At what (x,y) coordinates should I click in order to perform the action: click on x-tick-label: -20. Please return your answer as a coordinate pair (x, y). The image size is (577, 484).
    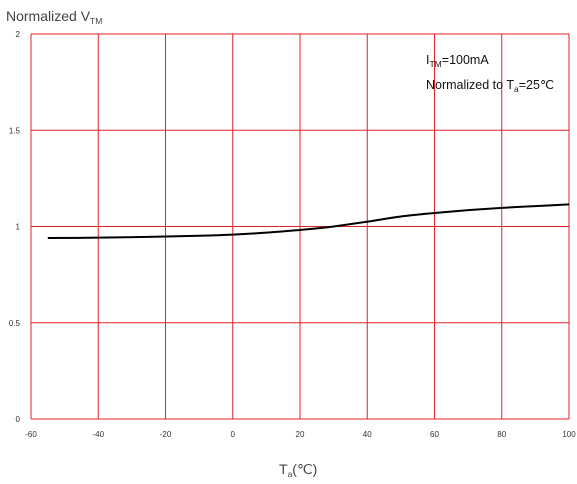
    Looking at the image, I should click on (166, 434).